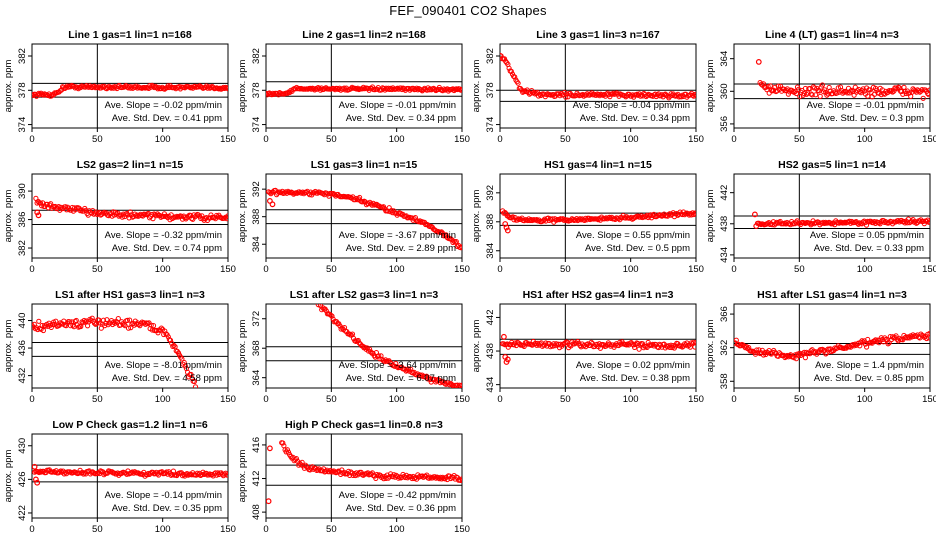 The image size is (936, 540). What do you see at coordinates (256, 512) in the screenshot?
I see `y-tick-label: 408` at bounding box center [256, 512].